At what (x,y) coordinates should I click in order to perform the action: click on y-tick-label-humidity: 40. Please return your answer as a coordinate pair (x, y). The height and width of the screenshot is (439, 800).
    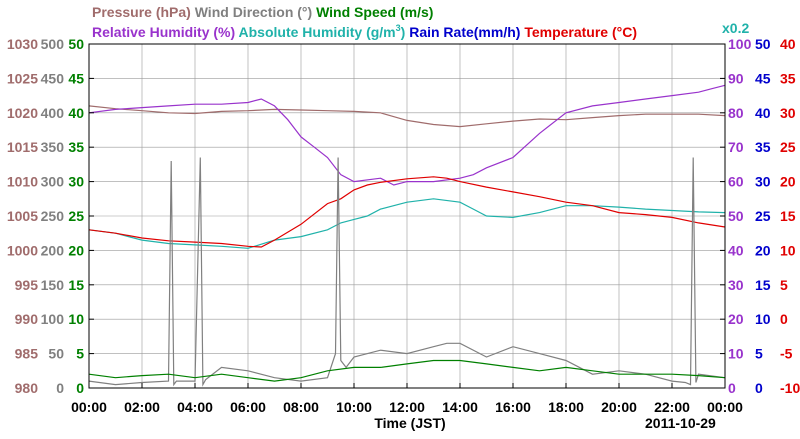
    Looking at the image, I should click on (736, 250).